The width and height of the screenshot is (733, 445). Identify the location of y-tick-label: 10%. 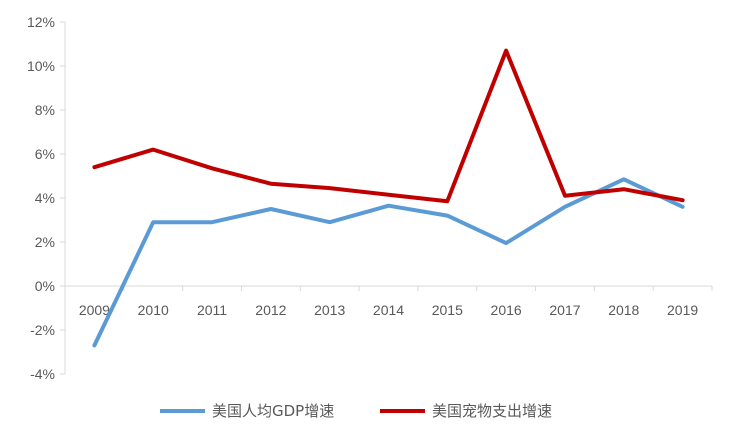
(41, 66).